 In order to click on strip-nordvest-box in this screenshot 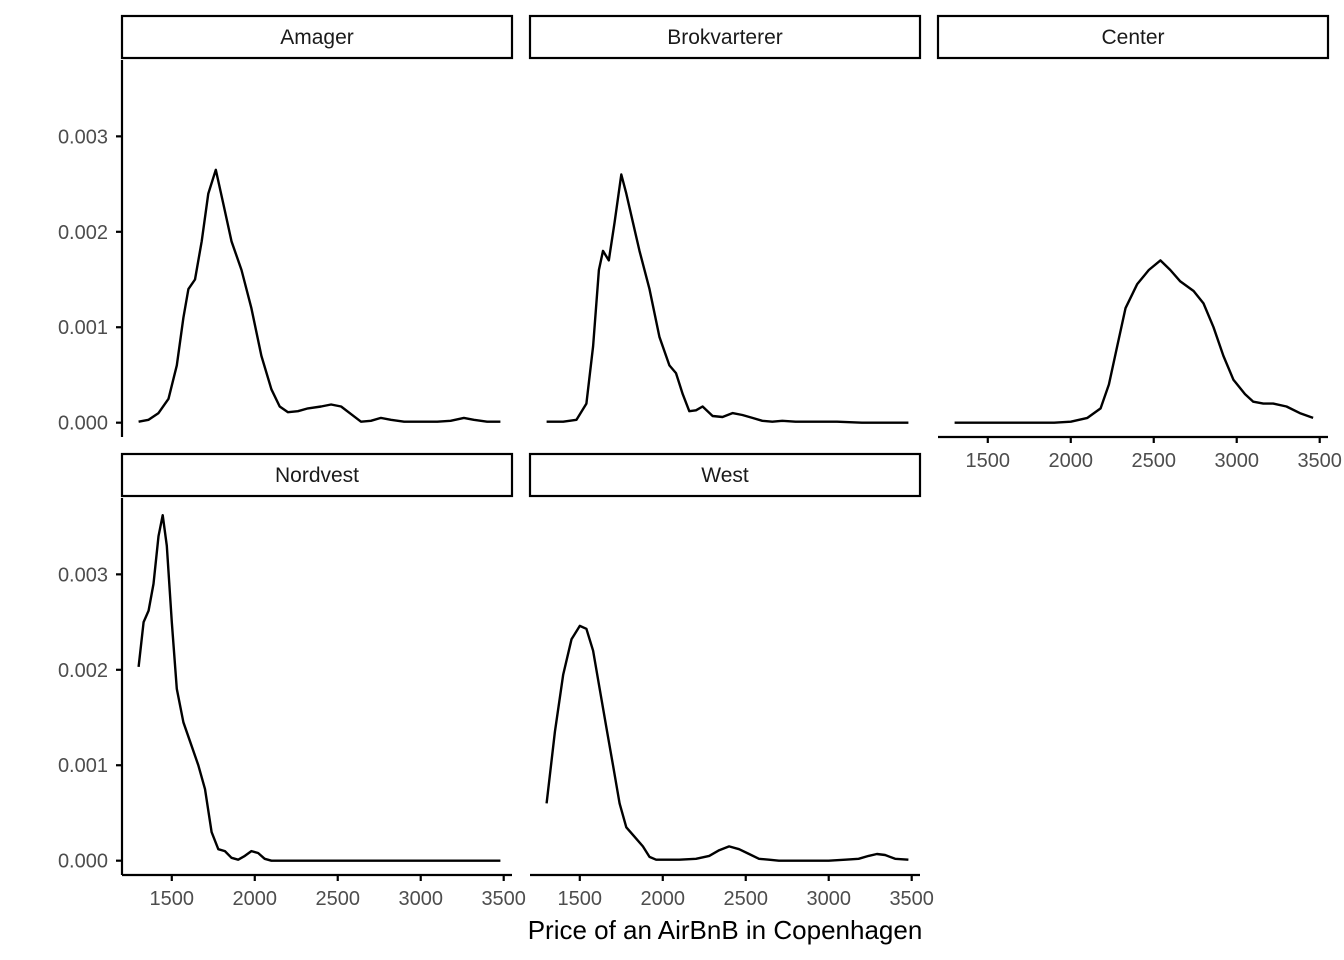, I will do `click(317, 475)`.